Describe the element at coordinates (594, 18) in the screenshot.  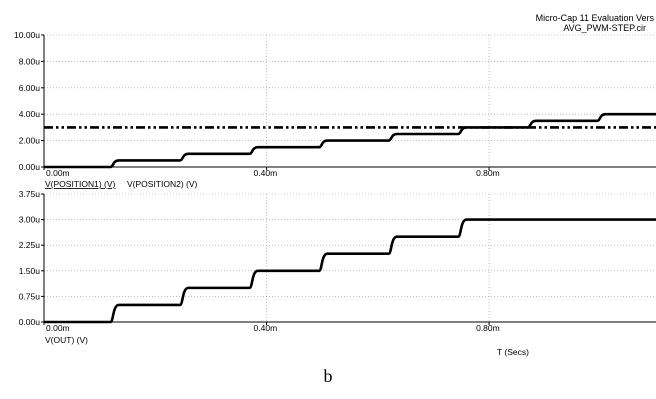
I see `app-title: Micro-Cap 11 Evaluation Vers` at that location.